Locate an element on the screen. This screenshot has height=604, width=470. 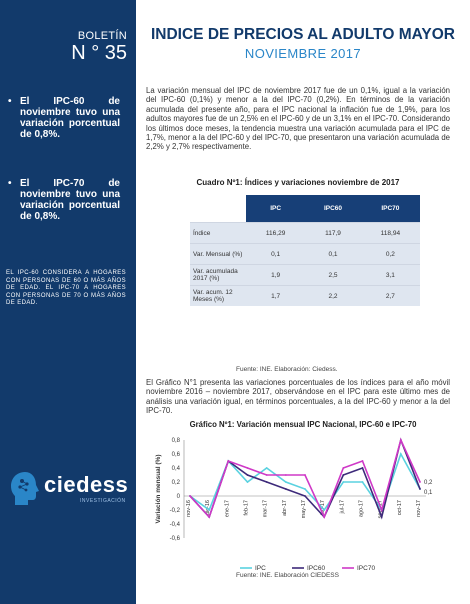
end-data-label: 0,1 is located at coordinates (428, 493).